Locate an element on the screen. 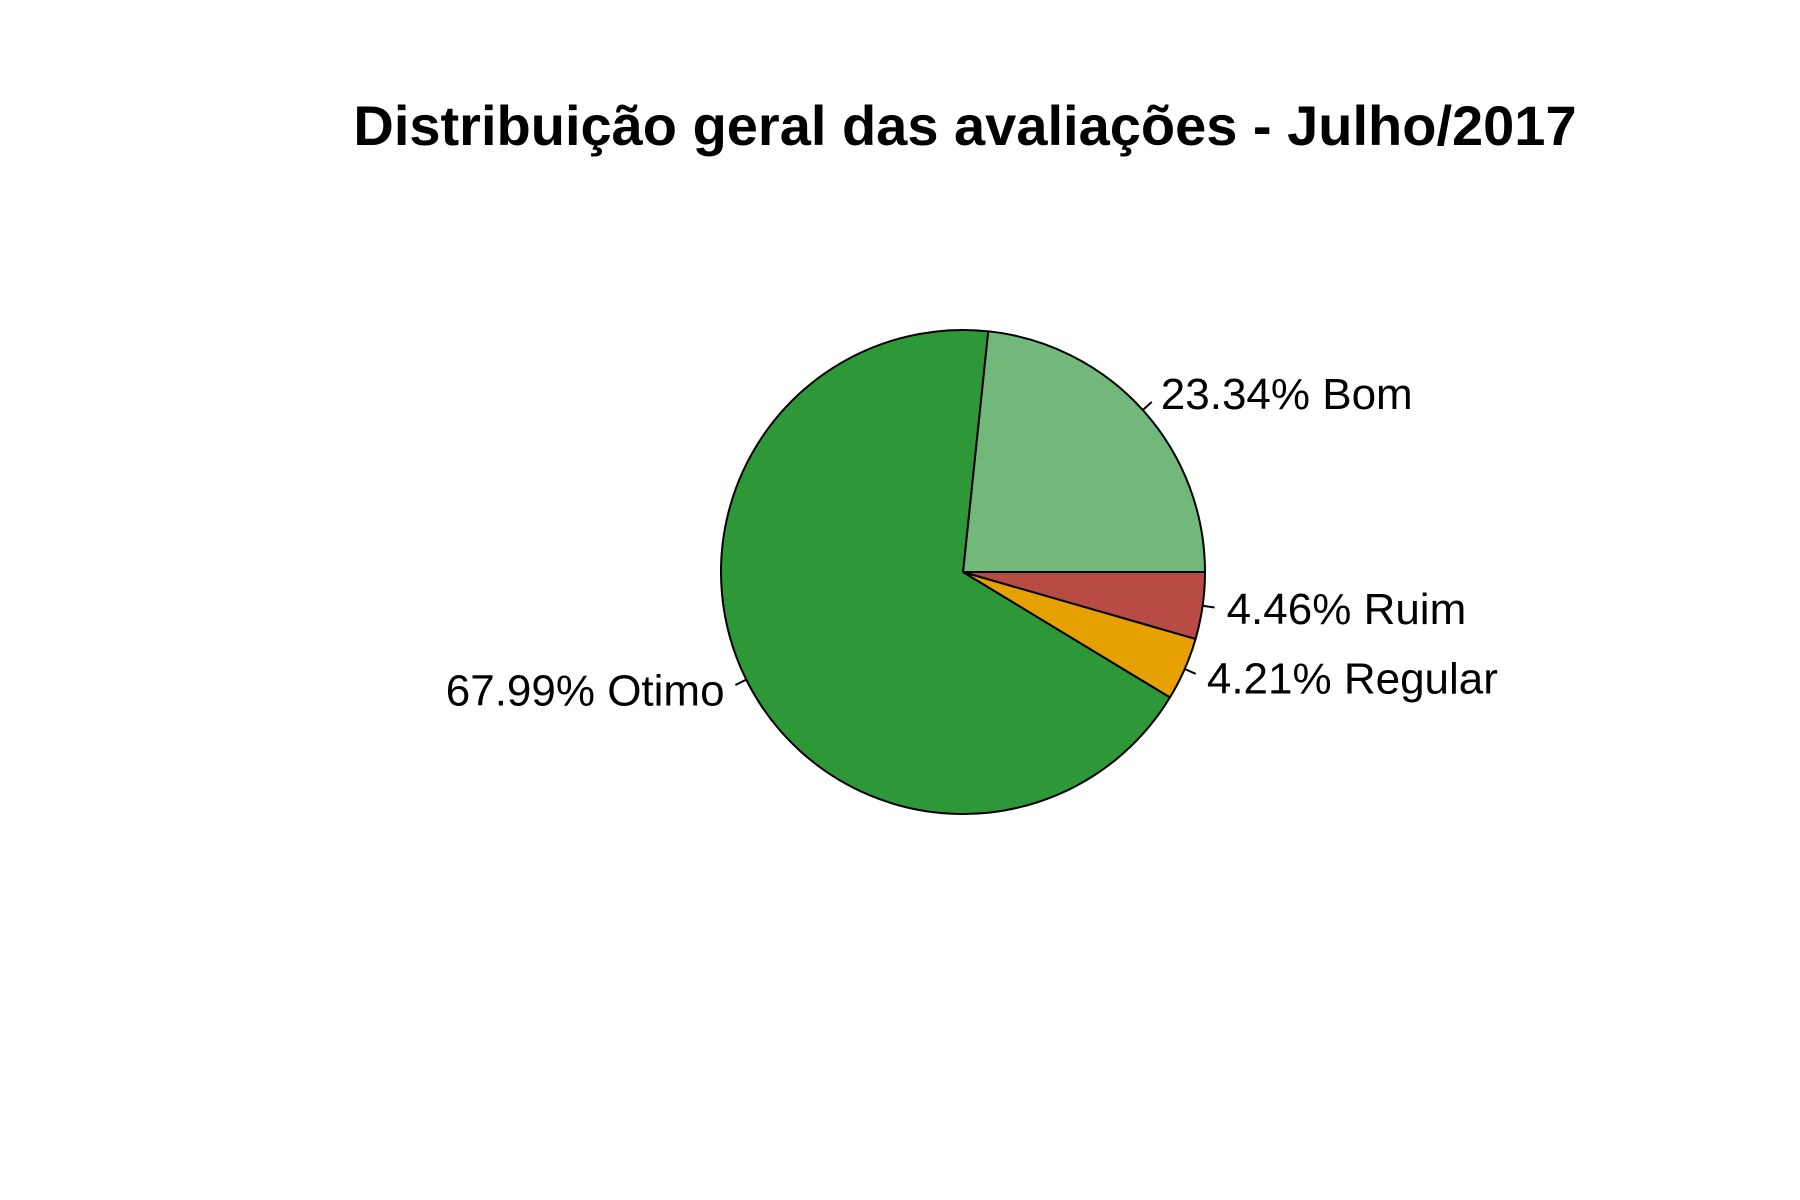  pie-slices is located at coordinates (963, 572).